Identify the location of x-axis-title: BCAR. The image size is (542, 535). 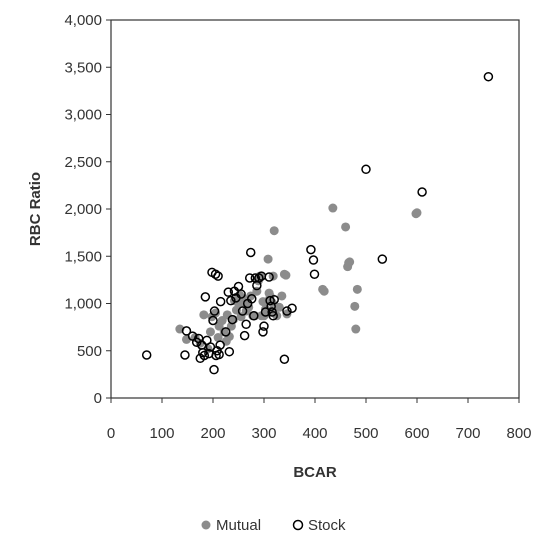
(314, 472).